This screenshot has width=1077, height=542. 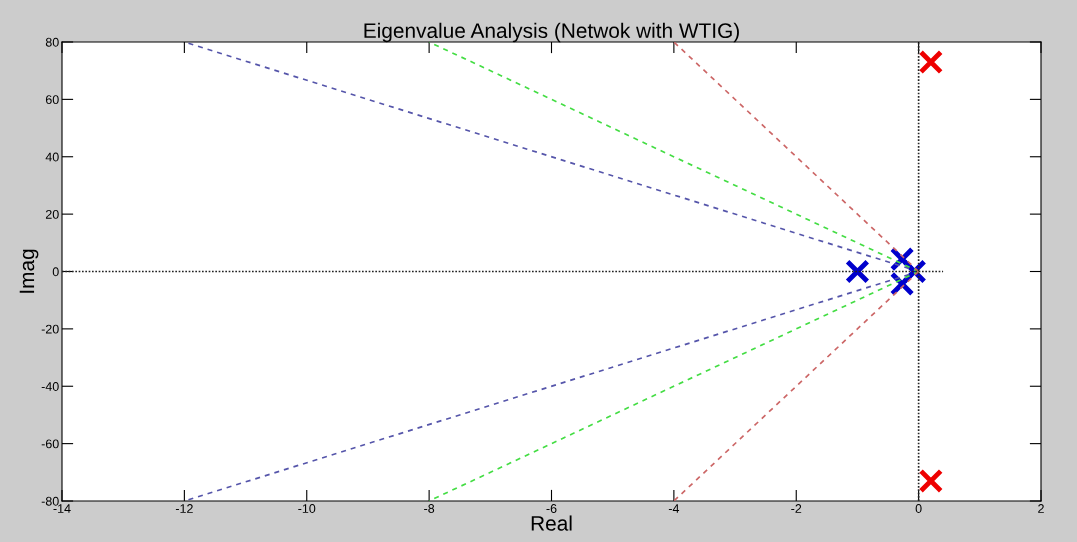 What do you see at coordinates (307, 508) in the screenshot?
I see `x-tick-label: -10` at bounding box center [307, 508].